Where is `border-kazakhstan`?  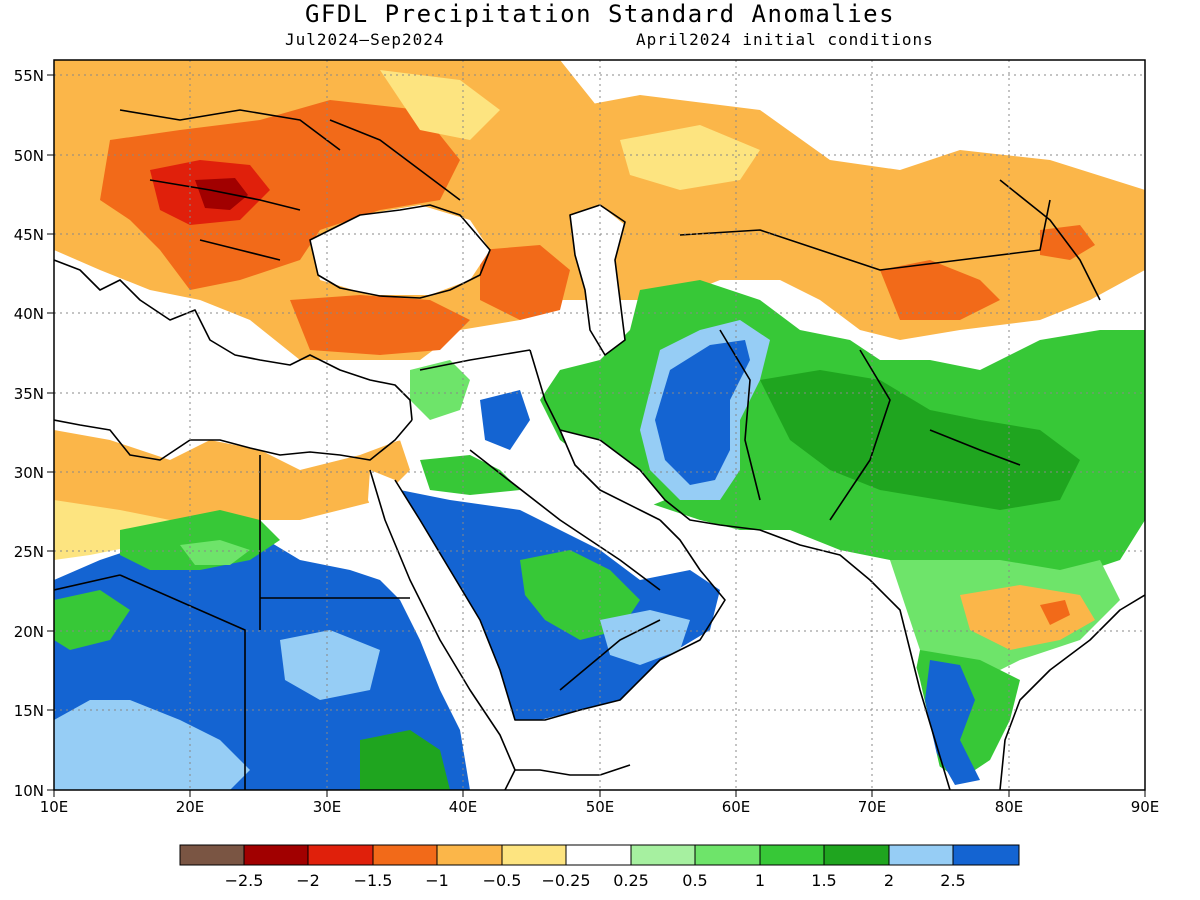
border-kazakhstan is located at coordinates (865, 235).